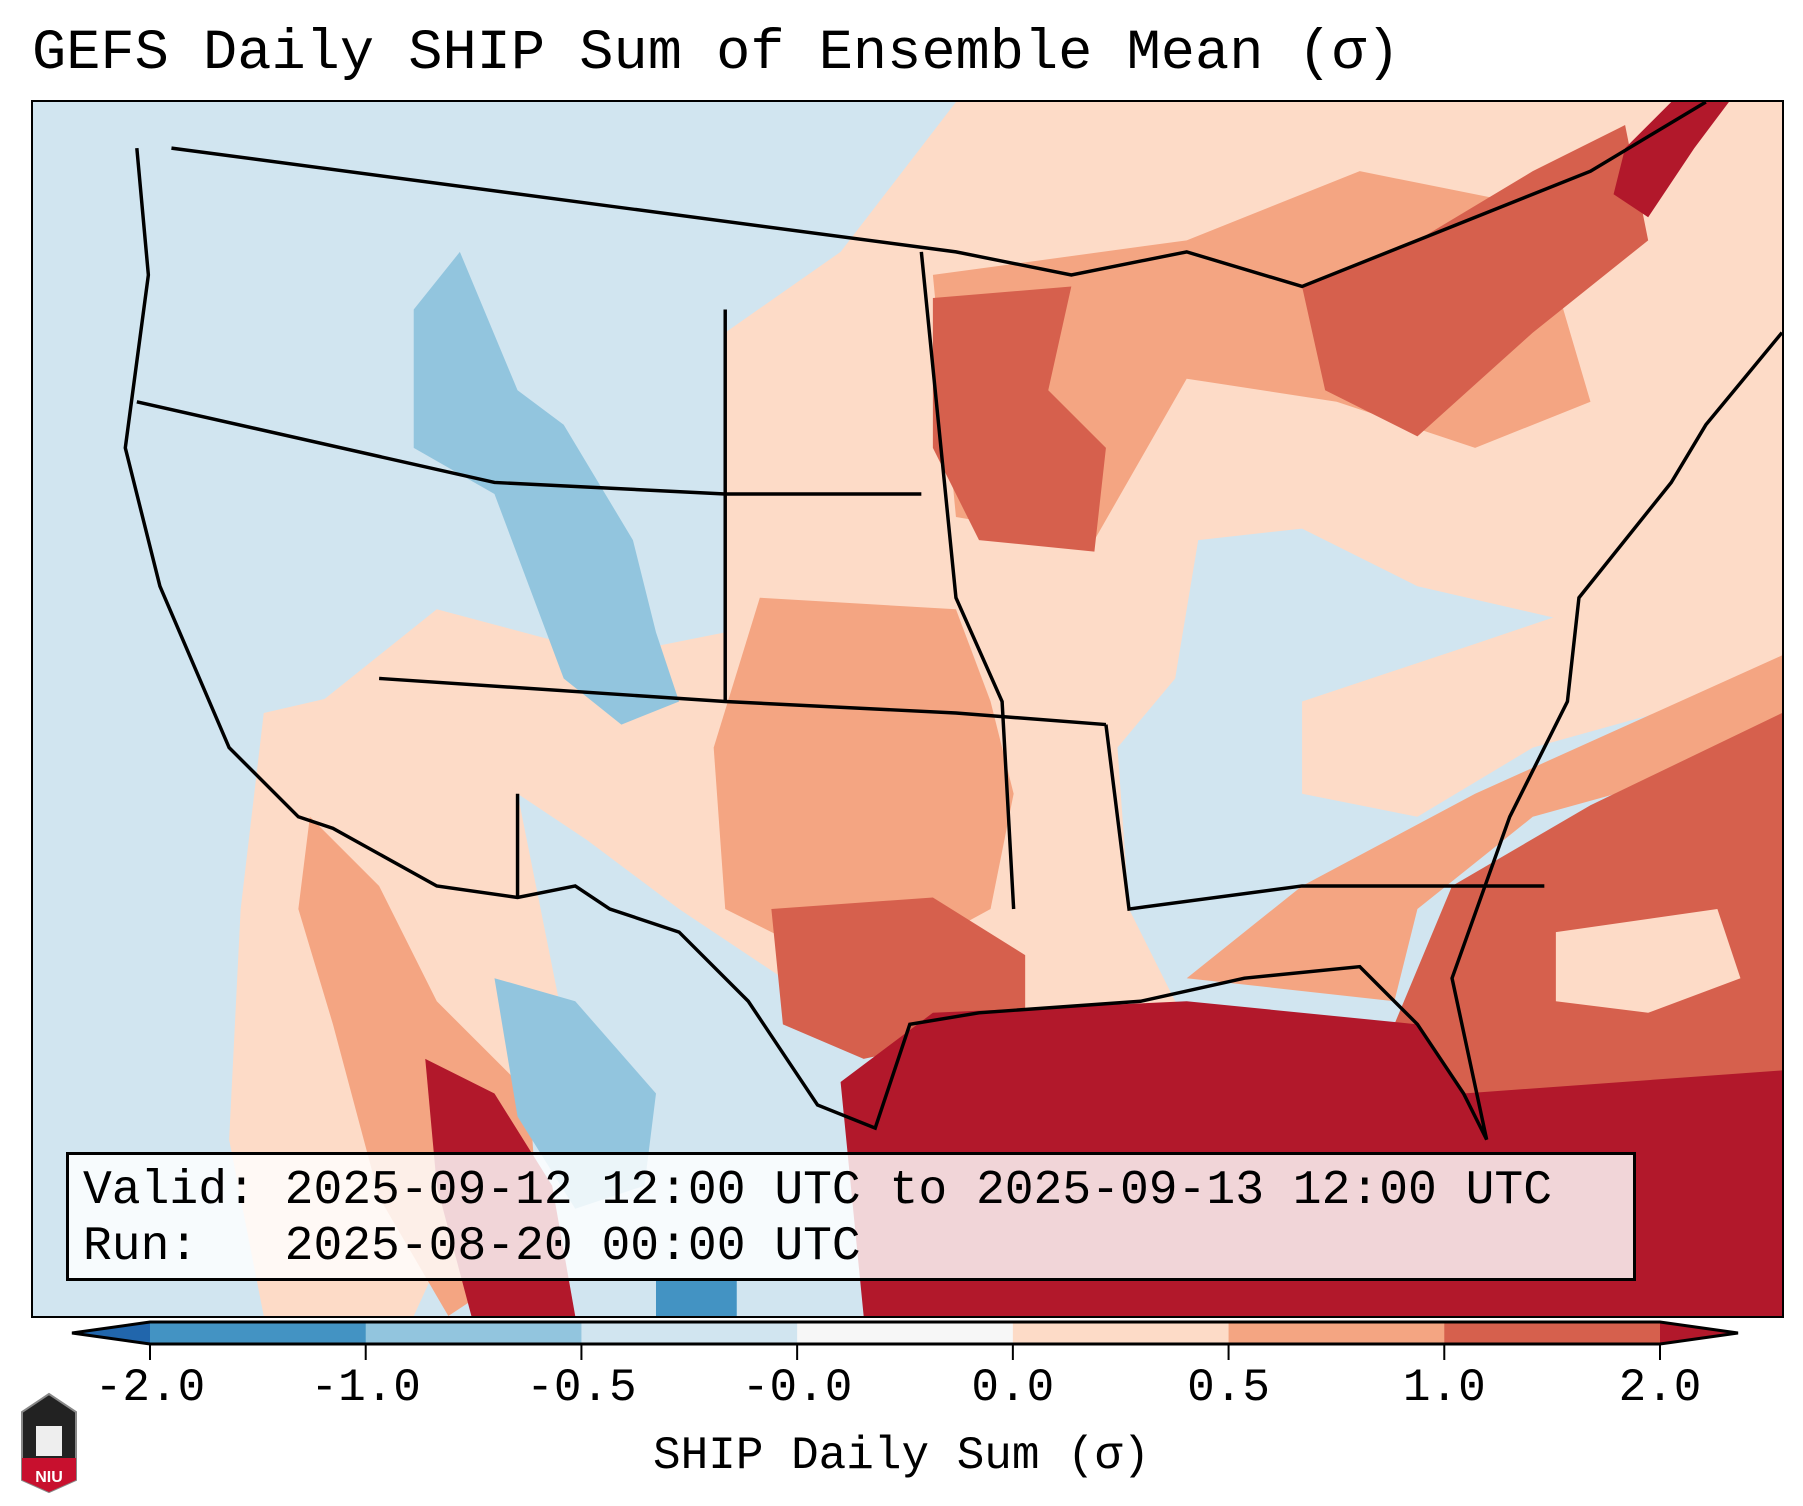  What do you see at coordinates (901, 1456) in the screenshot?
I see `colorbar-label: SHIP Daily Sum (σ)` at bounding box center [901, 1456].